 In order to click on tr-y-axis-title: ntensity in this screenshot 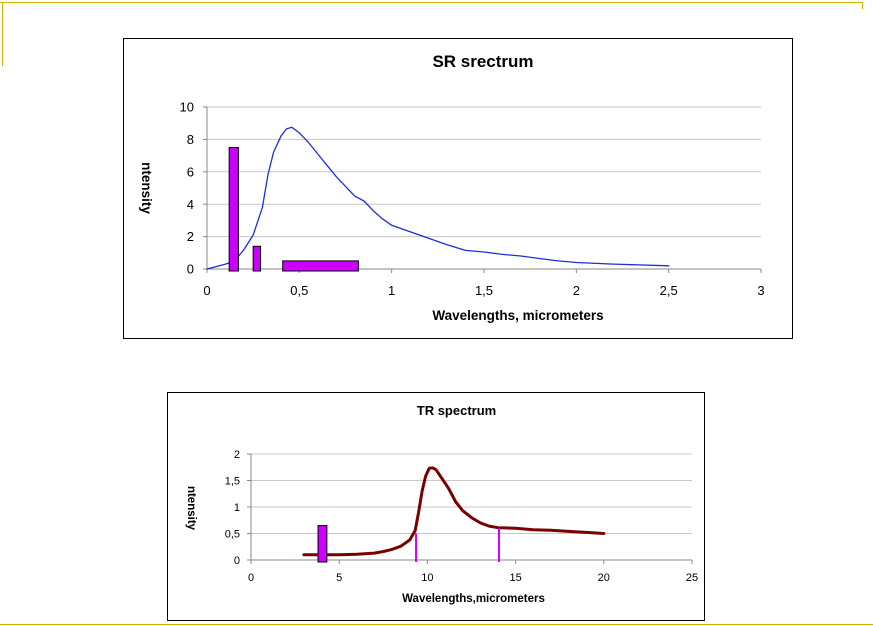, I will do `click(191, 508)`.